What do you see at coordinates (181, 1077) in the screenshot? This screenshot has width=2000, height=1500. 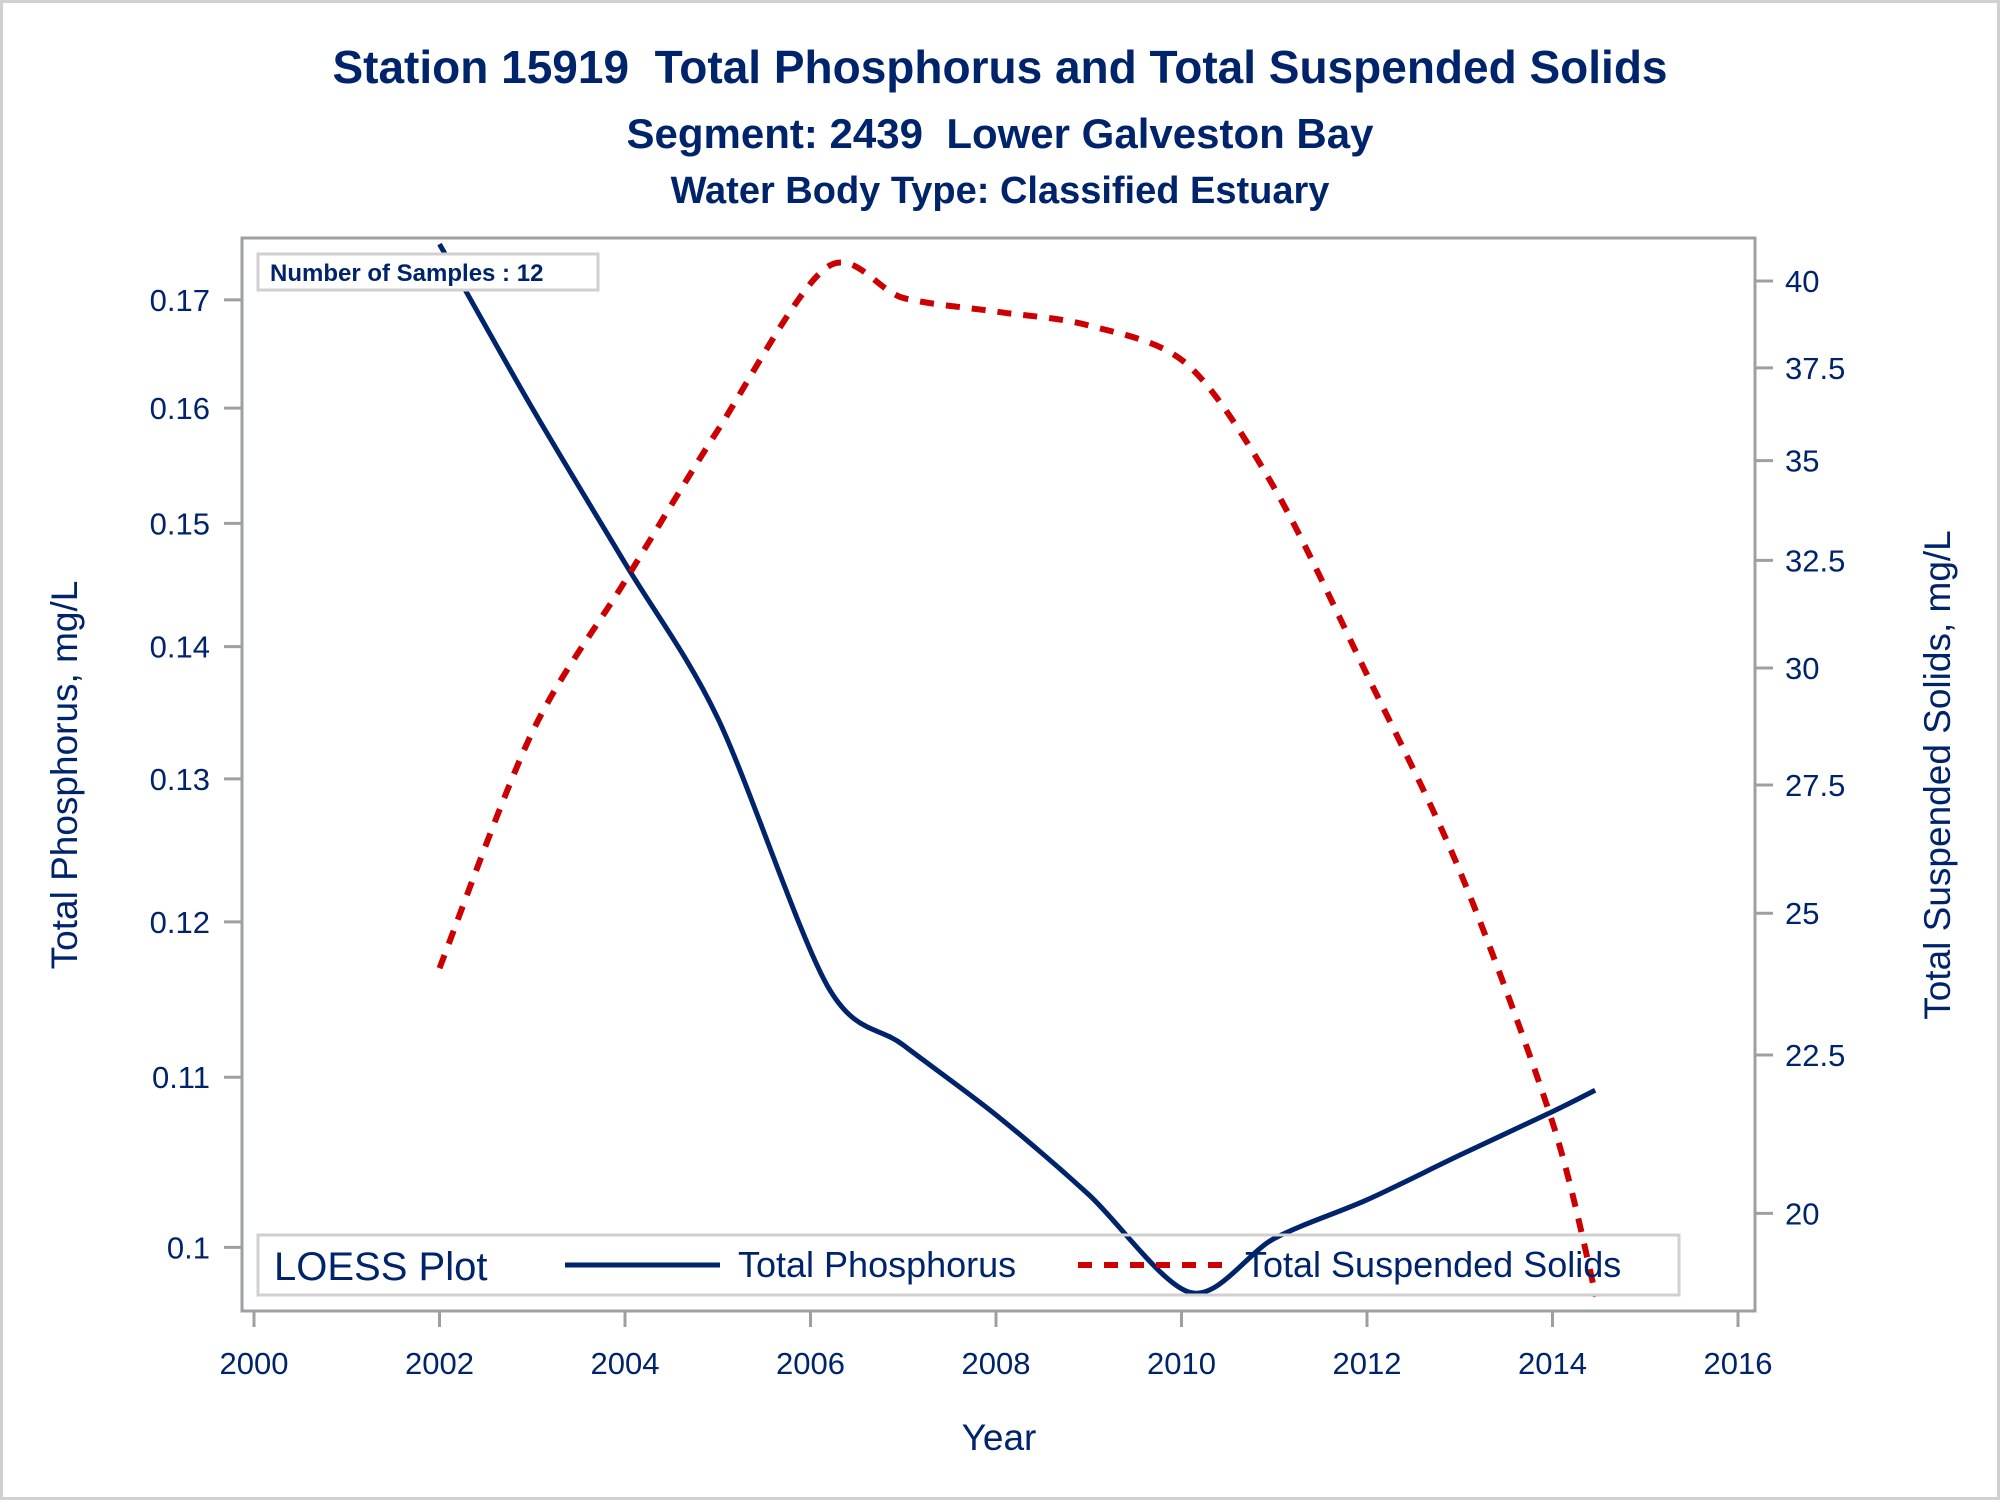 I see `y-tick-label: 0.11` at bounding box center [181, 1077].